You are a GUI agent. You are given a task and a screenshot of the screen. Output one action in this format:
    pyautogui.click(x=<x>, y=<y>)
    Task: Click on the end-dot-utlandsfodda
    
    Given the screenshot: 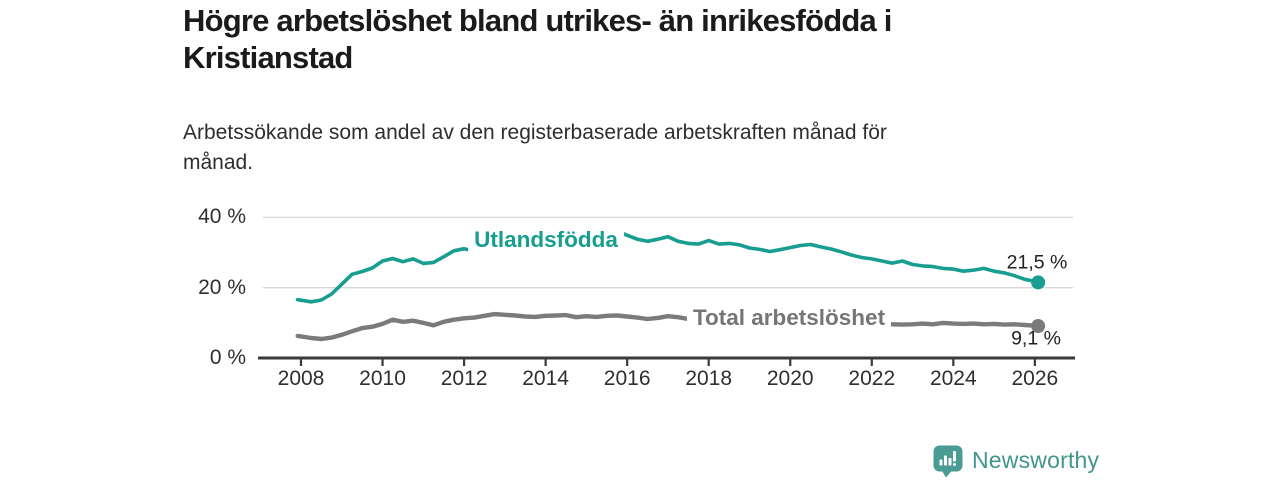 What is the action you would take?
    pyautogui.click(x=1038, y=282)
    